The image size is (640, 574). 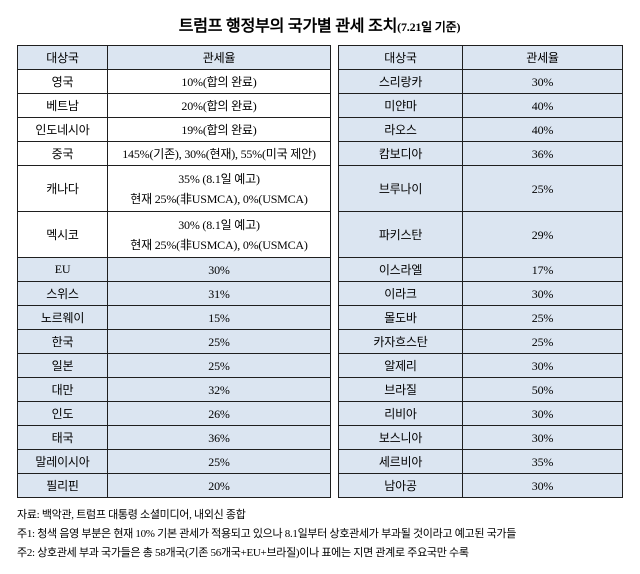 I want to click on table-row: 한국 25%, so click(x=174, y=341).